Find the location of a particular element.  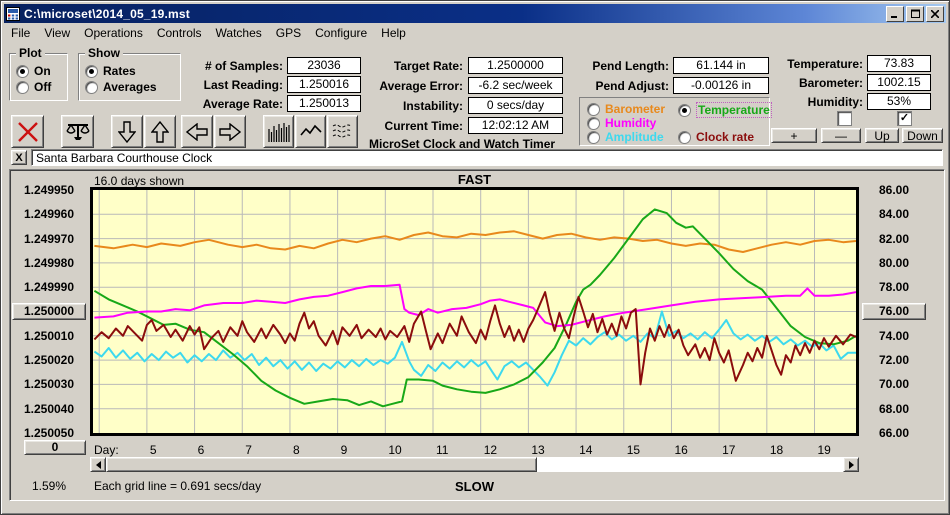

balance-scale-icon is located at coordinates (77, 131).